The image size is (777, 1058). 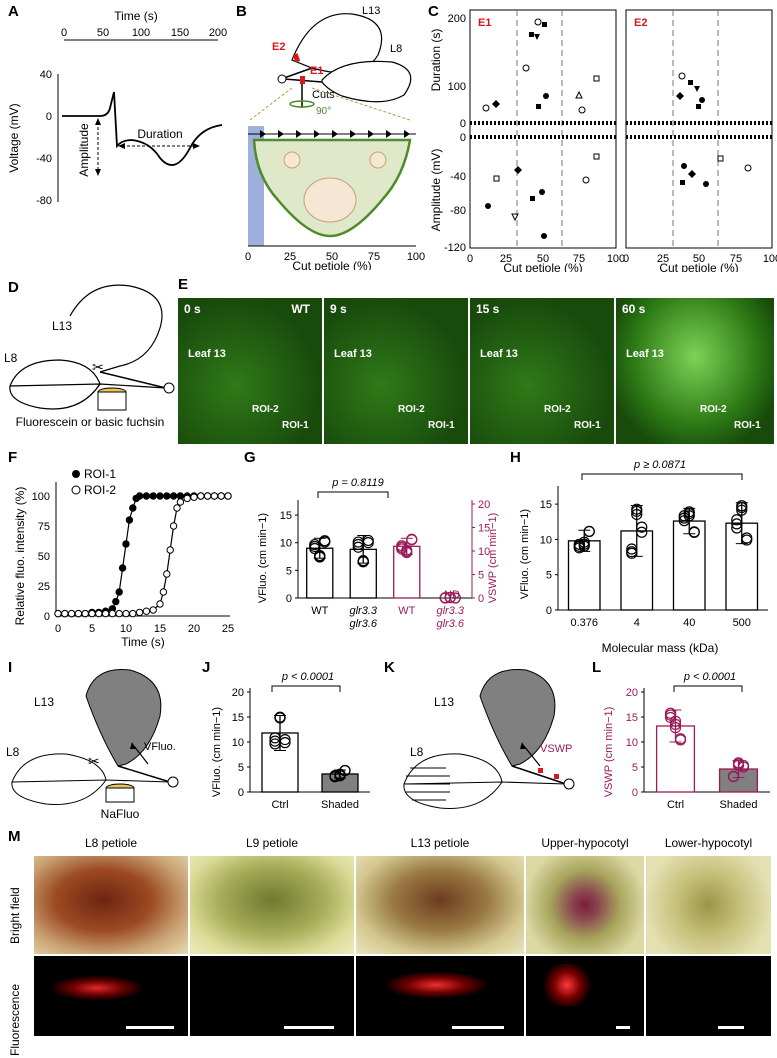 What do you see at coordinates (525, 554) in the screenshot?
I see `h-y-title: VFluo. (cm min−1)` at bounding box center [525, 554].